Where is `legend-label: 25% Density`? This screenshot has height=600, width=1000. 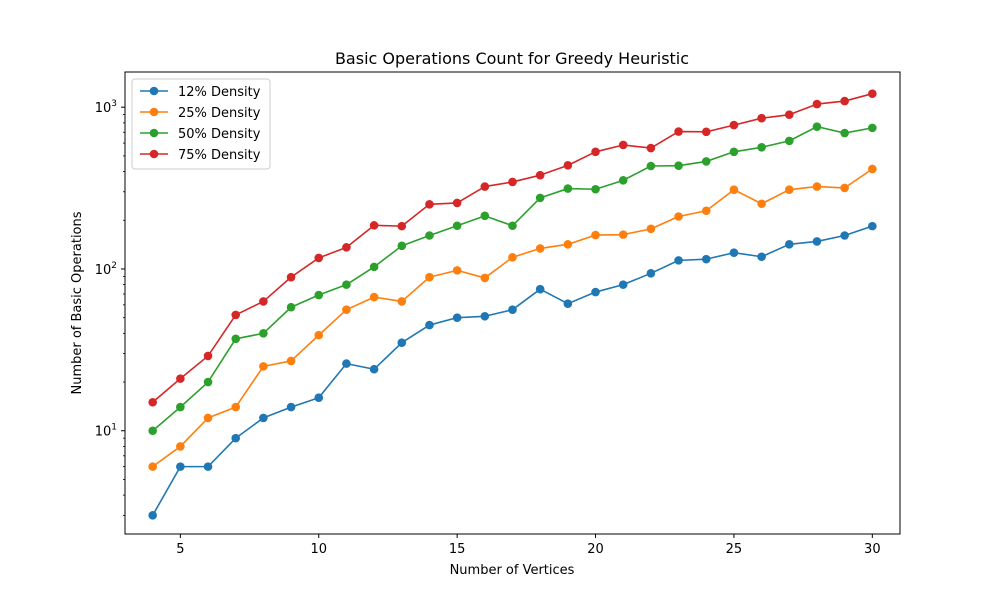 legend-label: 25% Density is located at coordinates (219, 113).